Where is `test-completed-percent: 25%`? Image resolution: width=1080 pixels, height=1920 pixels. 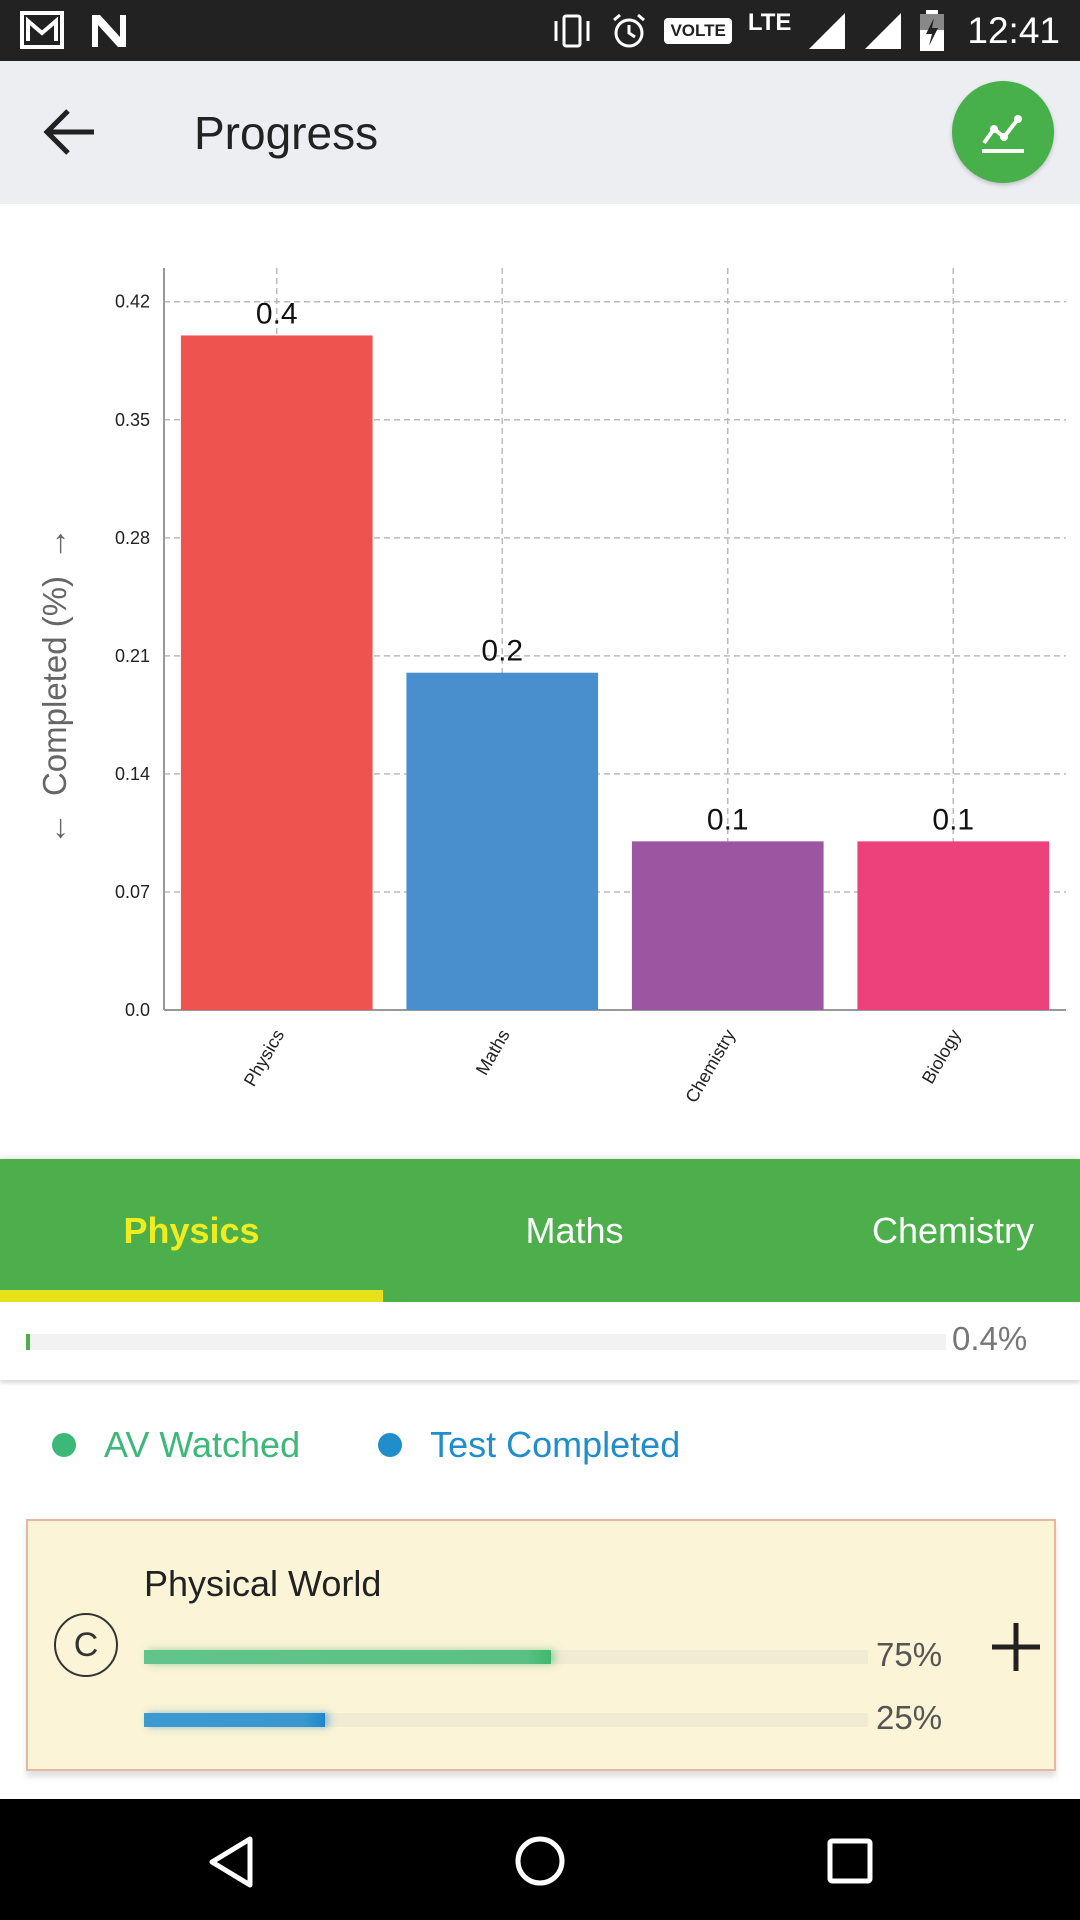
test-completed-percent: 25% is located at coordinates (909, 1717).